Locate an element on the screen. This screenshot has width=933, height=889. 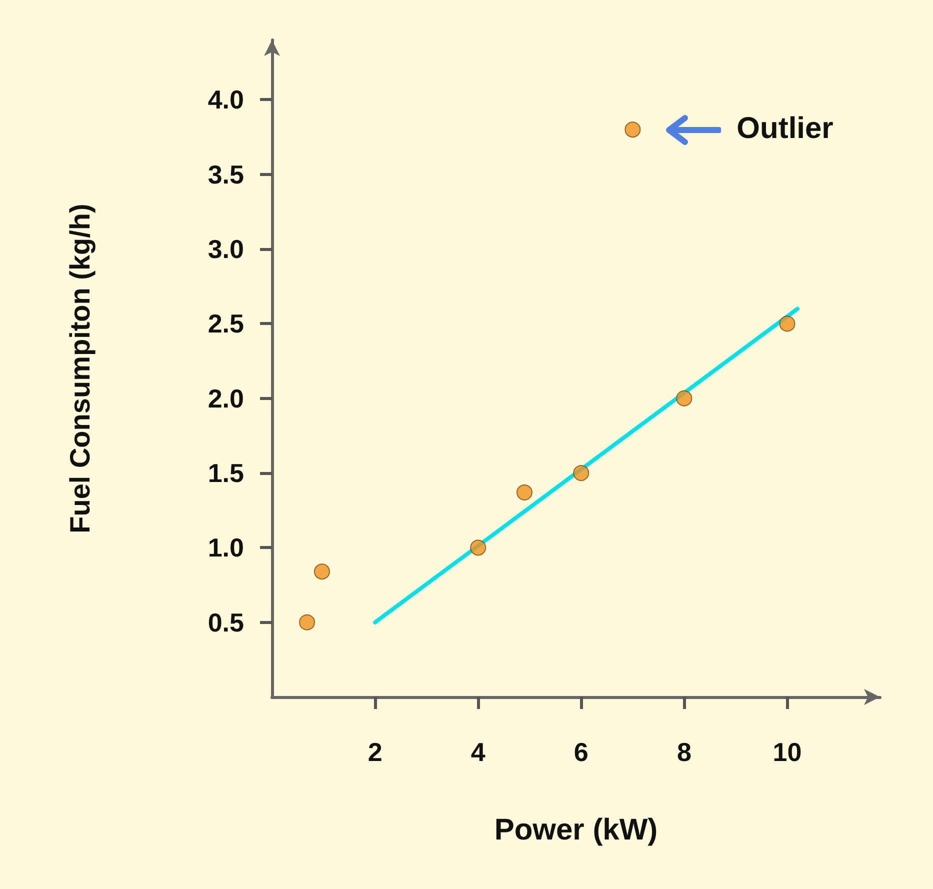
annotation: Outlier is located at coordinates (785, 129).